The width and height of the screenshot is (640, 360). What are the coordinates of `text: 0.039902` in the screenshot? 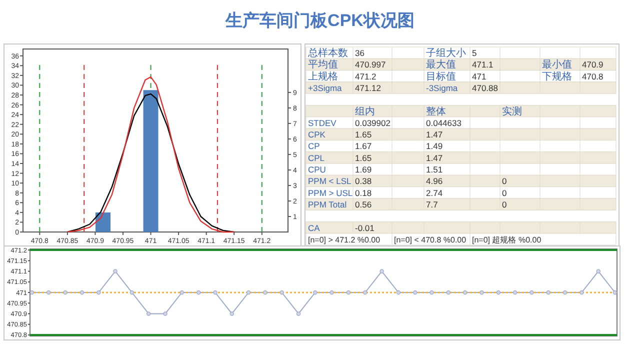 It's located at (373, 123).